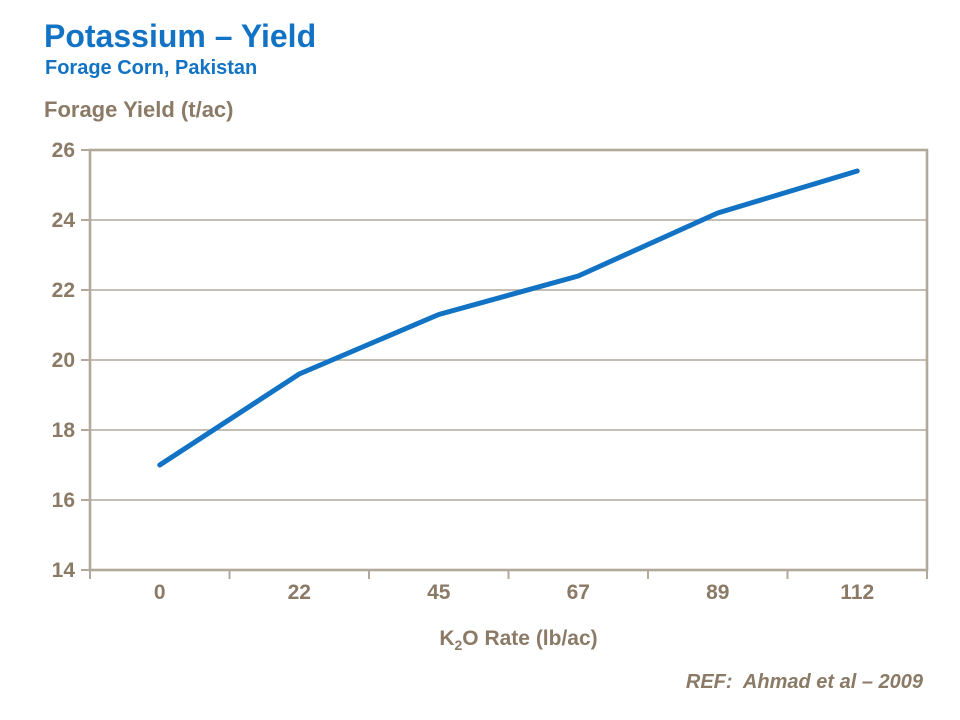  Describe the element at coordinates (804, 682) in the screenshot. I see `reference-citation: REF: Ahmad et al – 2009` at that location.